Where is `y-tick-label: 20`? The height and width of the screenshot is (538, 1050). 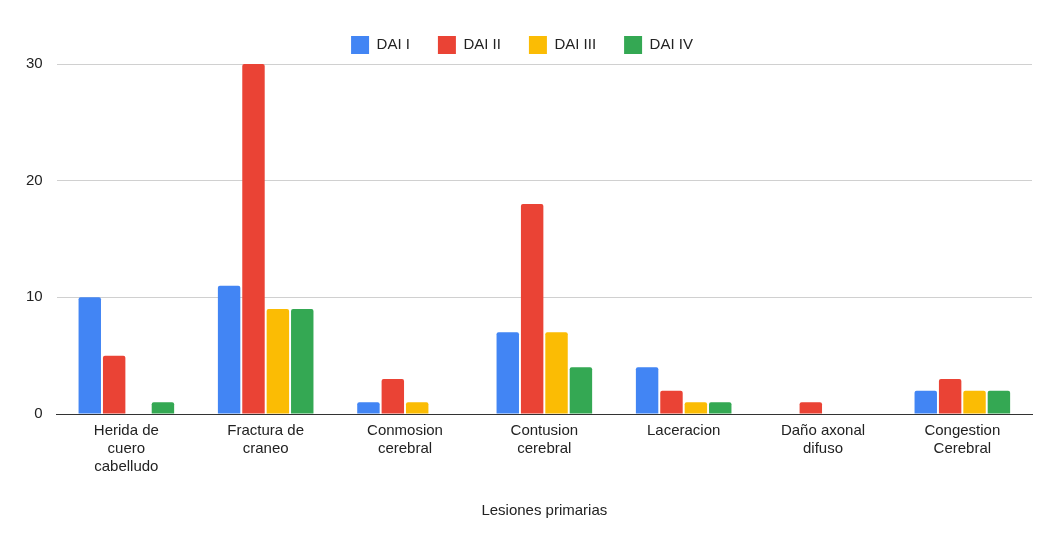 y-tick-label: 20 is located at coordinates (34, 179).